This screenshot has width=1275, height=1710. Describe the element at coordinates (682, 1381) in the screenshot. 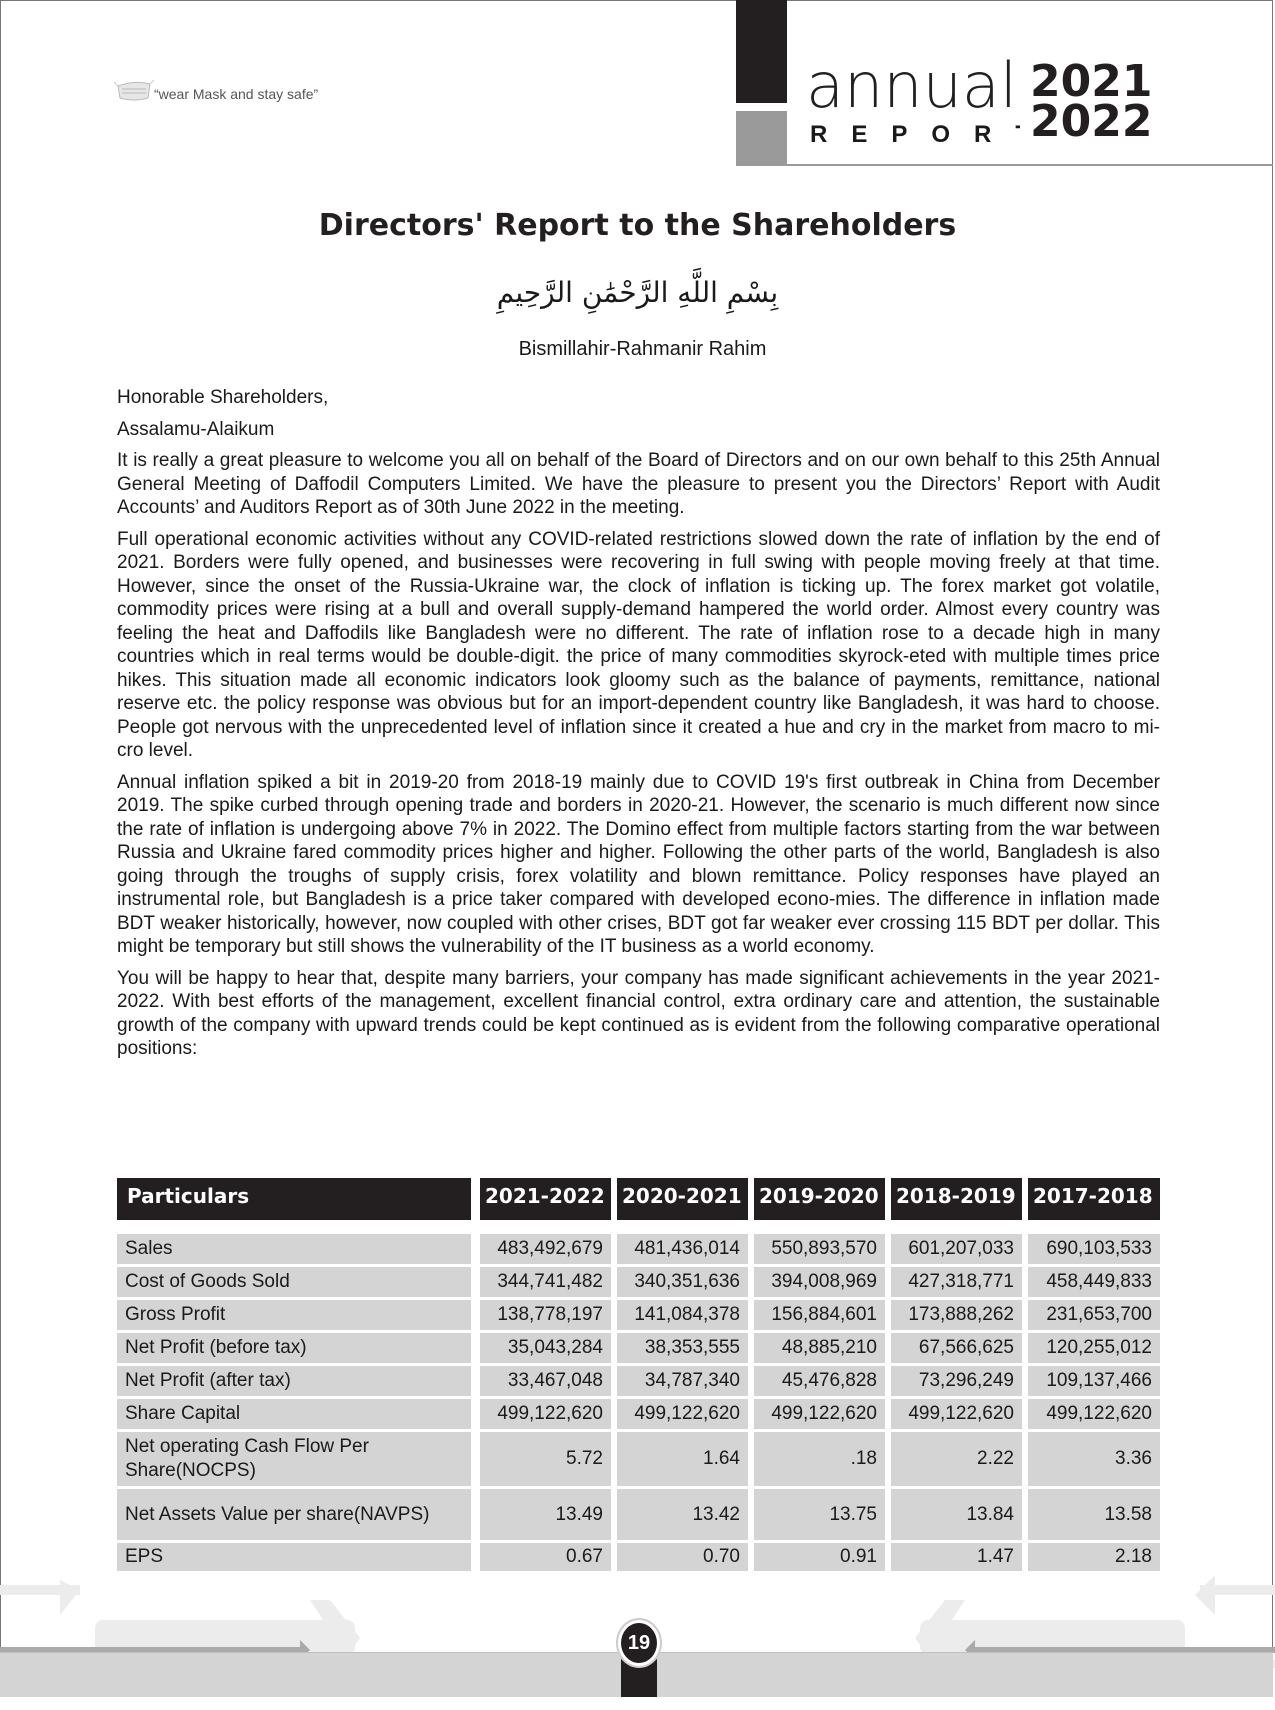

I see `table-cell-value: 34,787,340` at that location.